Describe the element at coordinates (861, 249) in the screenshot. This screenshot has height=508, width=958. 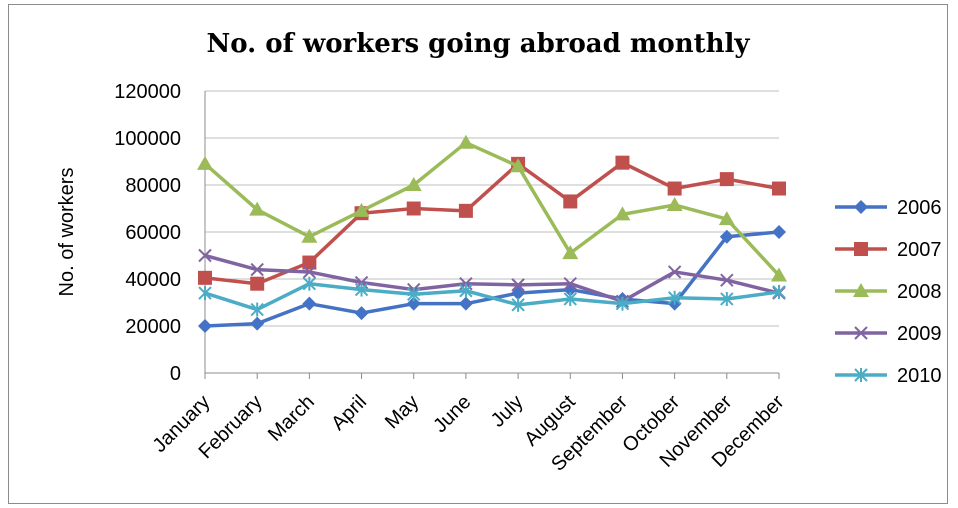
I see `legend-marker-2007` at that location.